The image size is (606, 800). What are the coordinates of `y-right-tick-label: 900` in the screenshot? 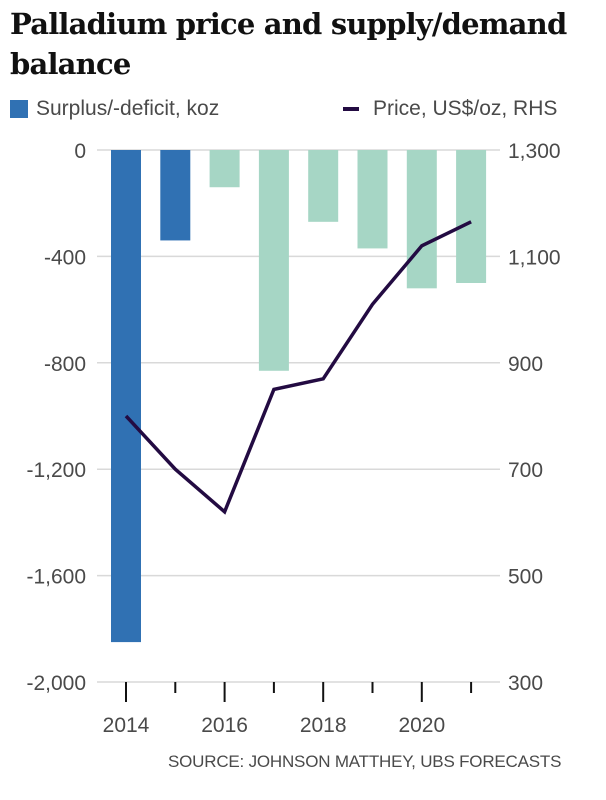 It's located at (525, 364).